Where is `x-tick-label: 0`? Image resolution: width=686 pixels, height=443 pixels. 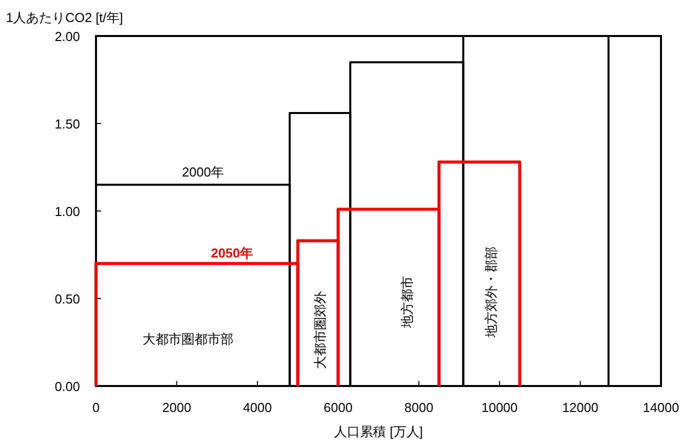 x-tick-label: 0 is located at coordinates (96, 407).